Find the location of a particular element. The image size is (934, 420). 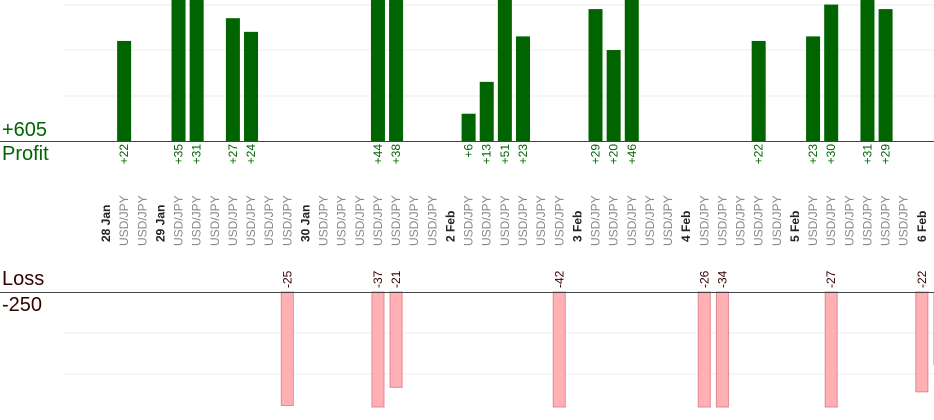

loss-value-label: -37 is located at coordinates (378, 279).